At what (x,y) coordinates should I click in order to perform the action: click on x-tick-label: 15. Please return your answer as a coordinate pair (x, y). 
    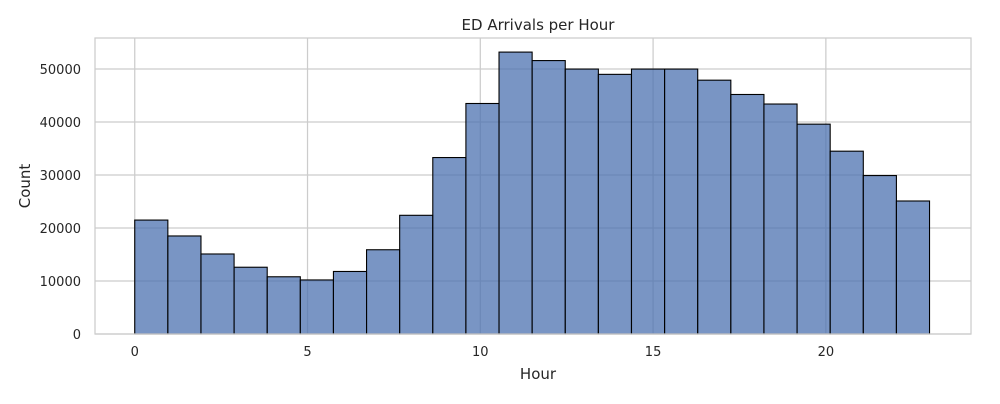
    Looking at the image, I should click on (653, 352).